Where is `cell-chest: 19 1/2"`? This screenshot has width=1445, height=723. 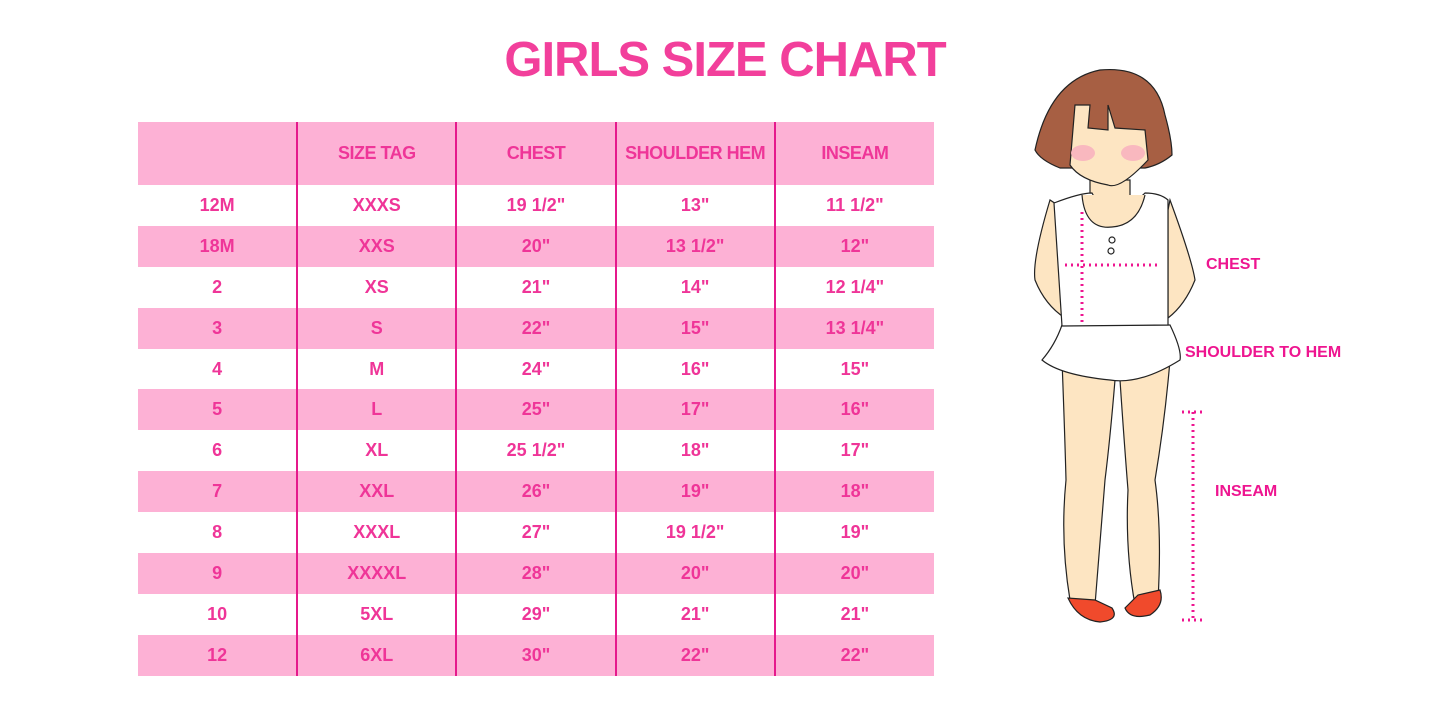
cell-chest: 19 1/2" is located at coordinates (535, 205).